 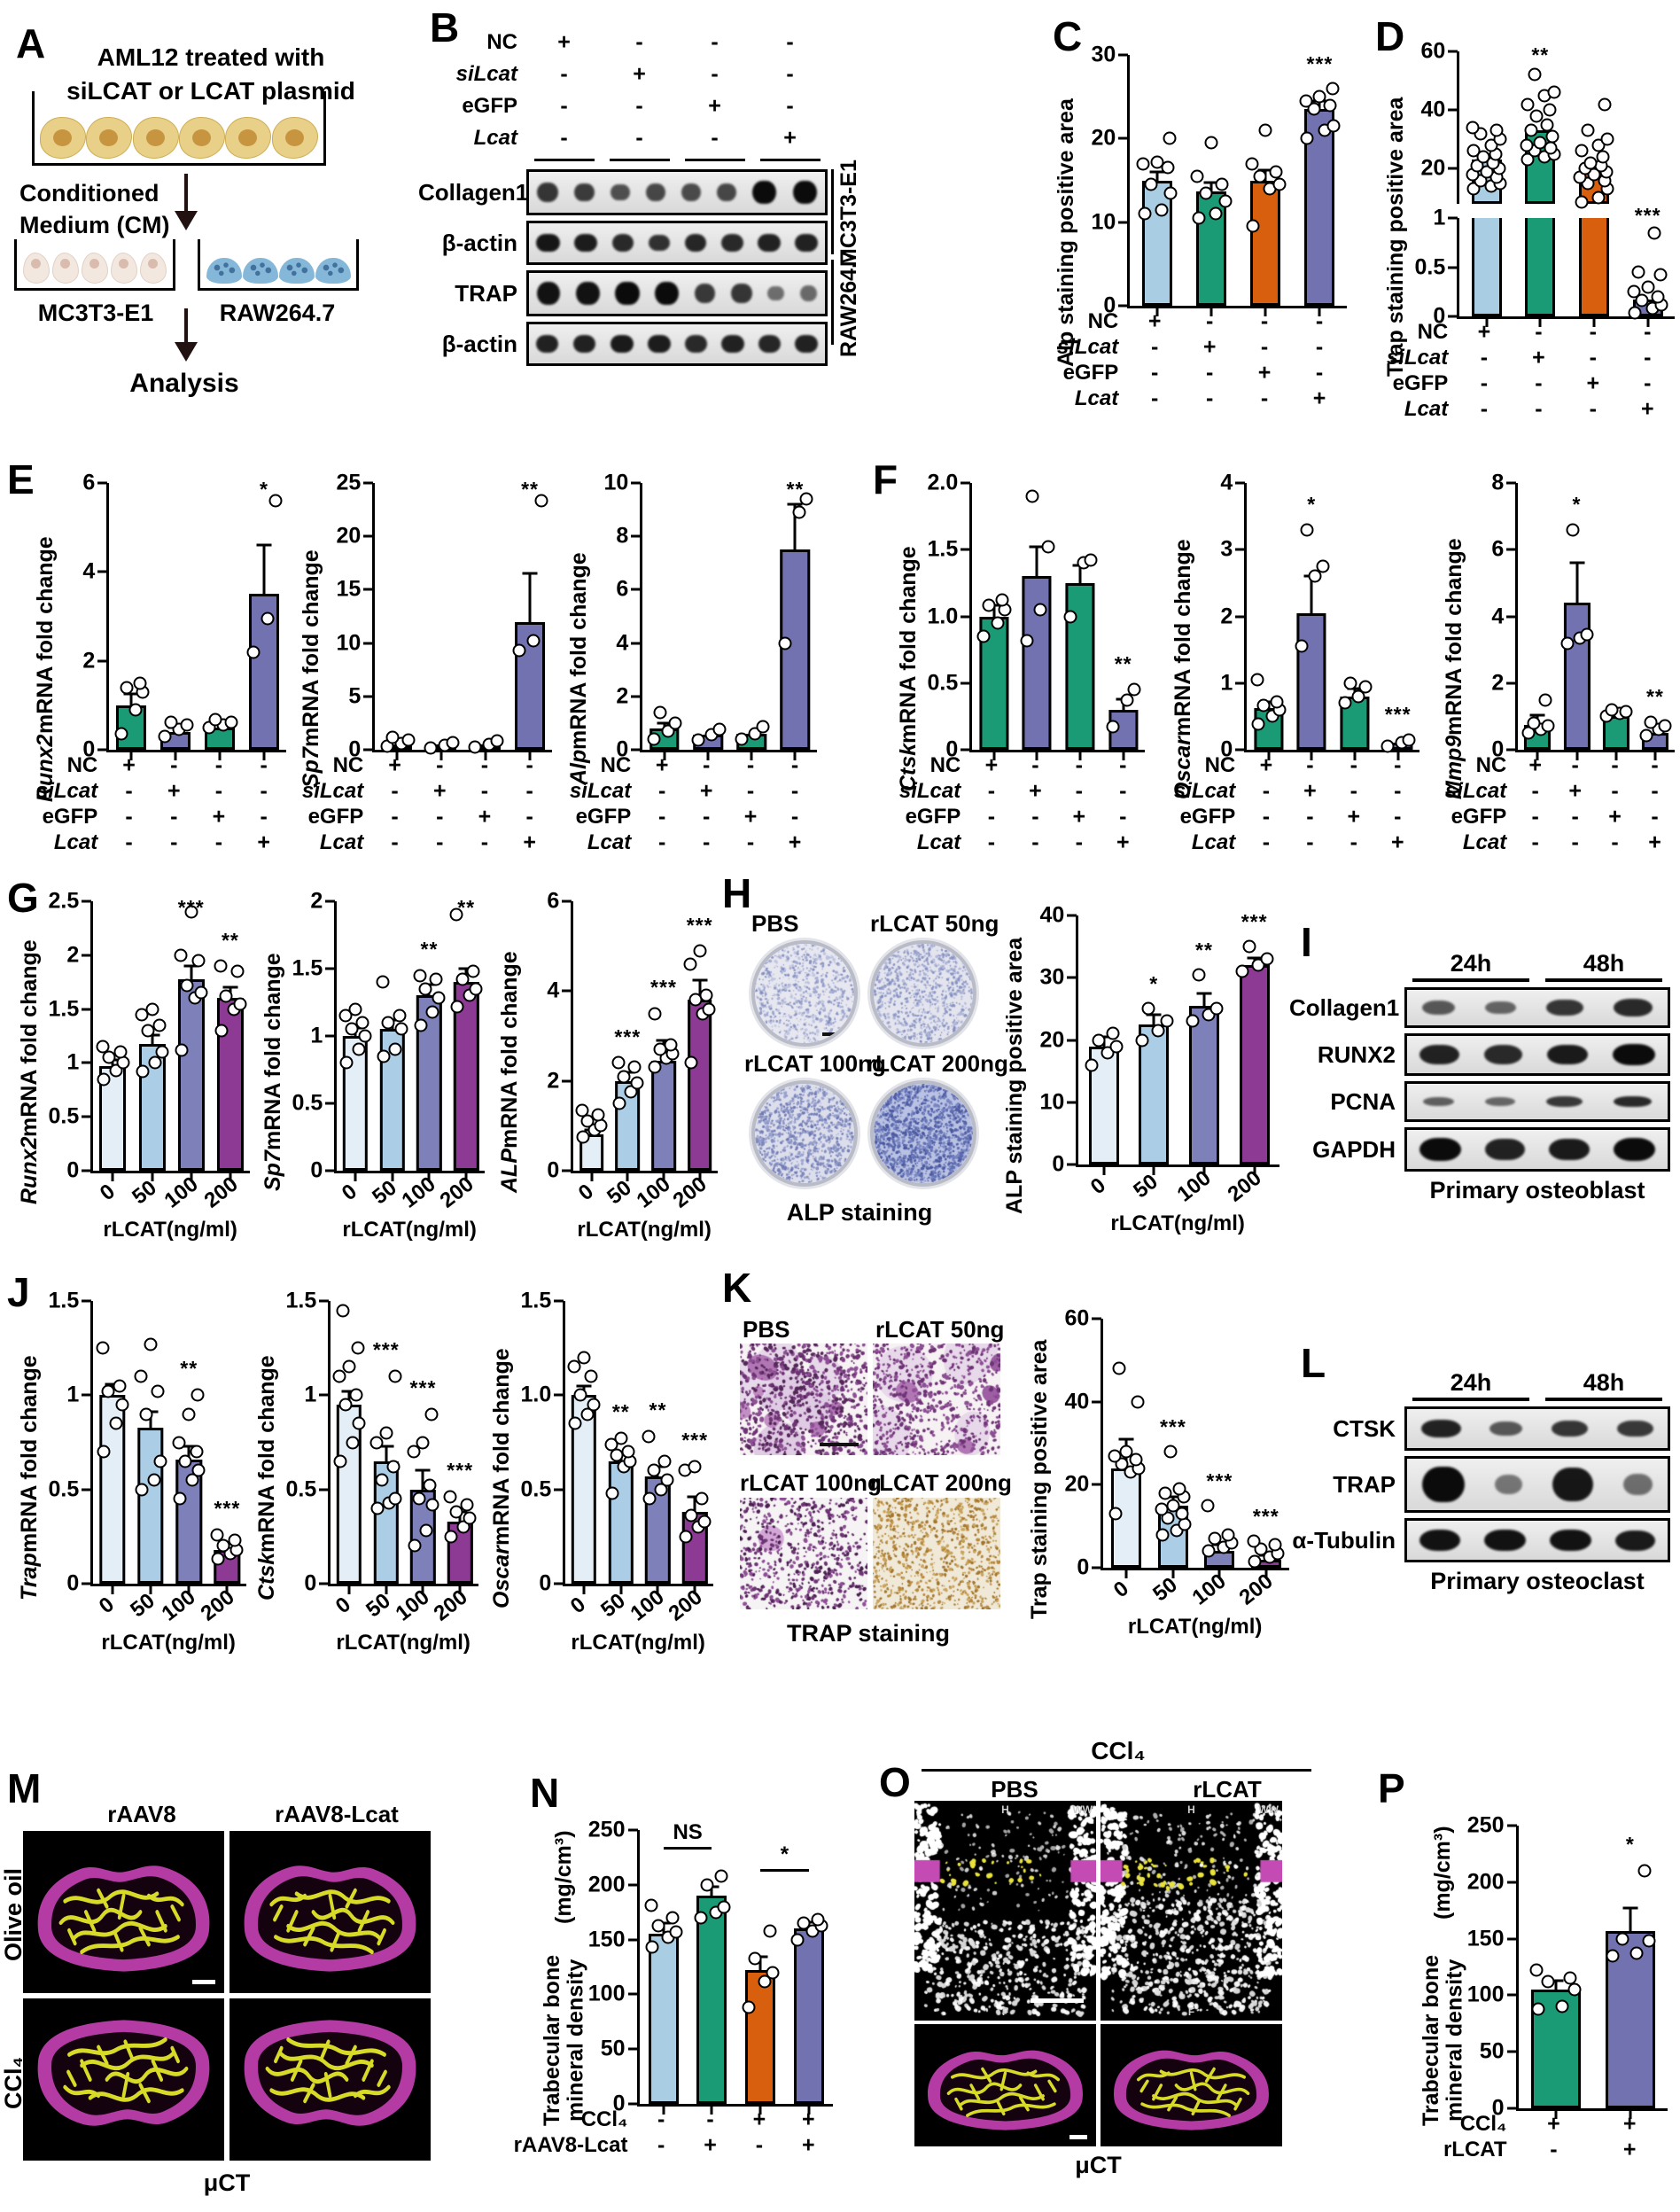 I want to click on y-axis-label-text: Ctsk, so click(x=266, y=1577).